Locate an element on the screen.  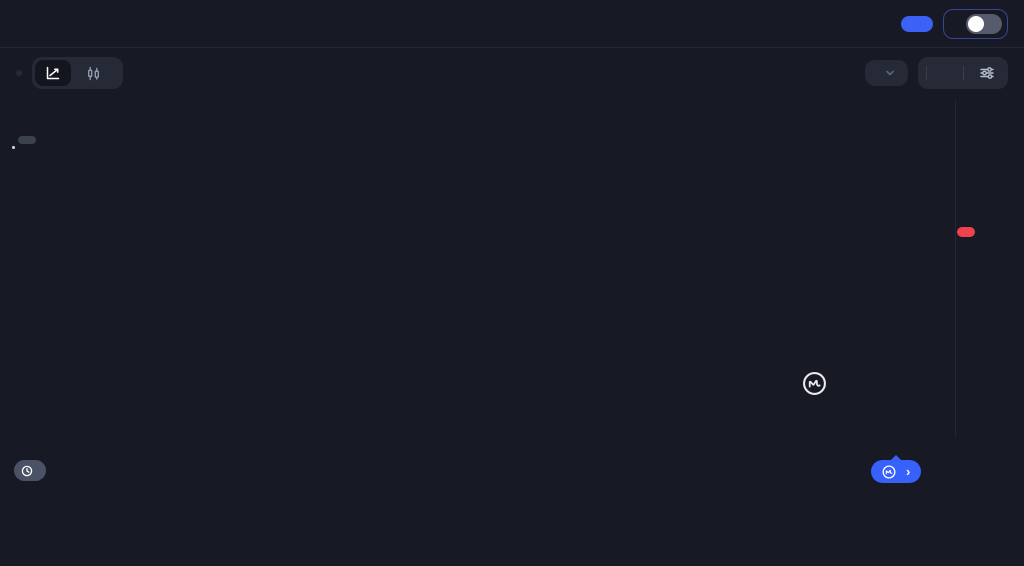
compare-button is located at coordinates (886, 73).